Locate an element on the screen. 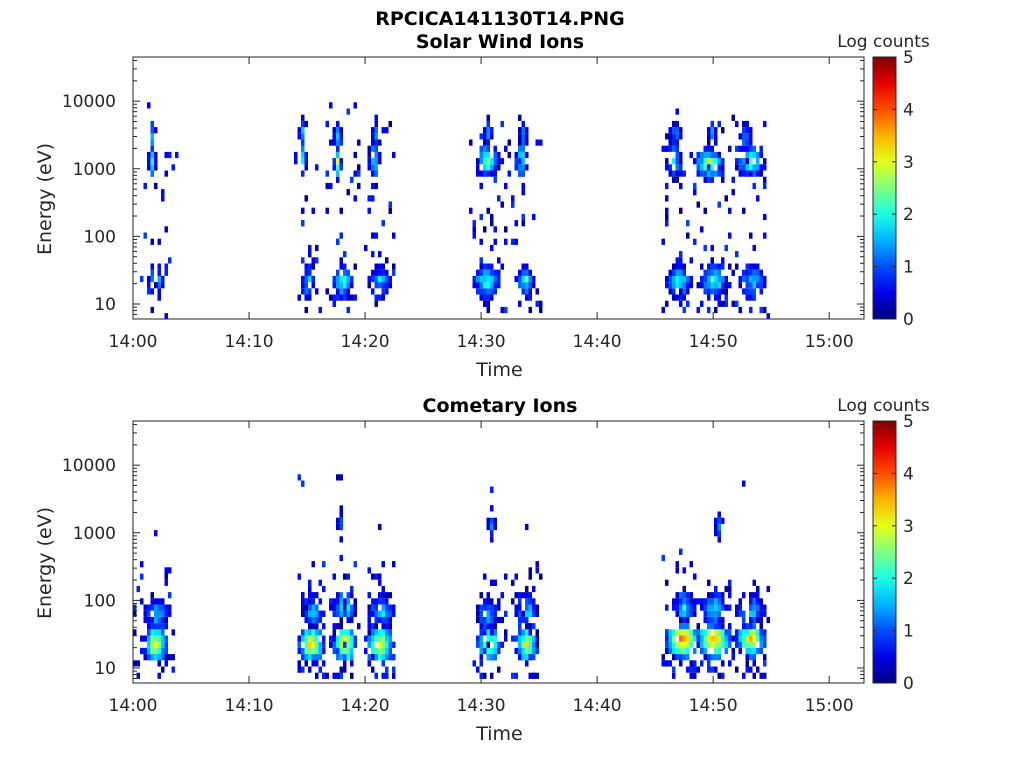 This screenshot has height=768, width=1024. y-tick-label: 10000 is located at coordinates (89, 466).